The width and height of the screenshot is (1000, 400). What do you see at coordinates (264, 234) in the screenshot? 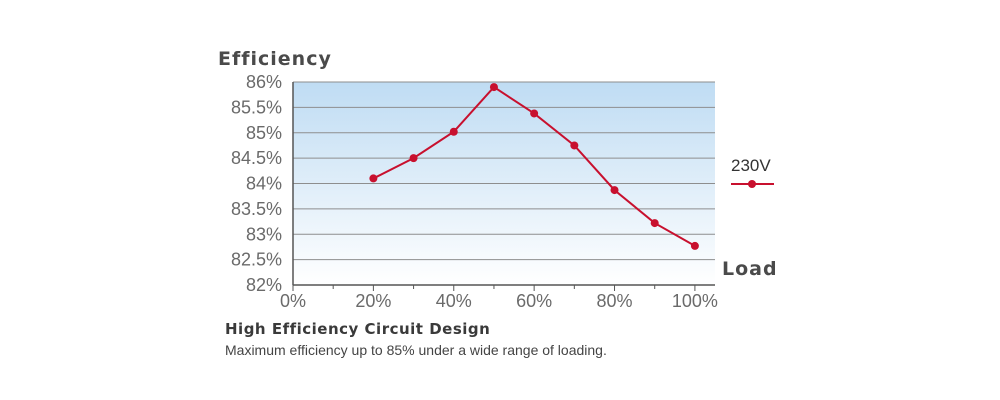
I see `y-tick-label: 83%` at bounding box center [264, 234].